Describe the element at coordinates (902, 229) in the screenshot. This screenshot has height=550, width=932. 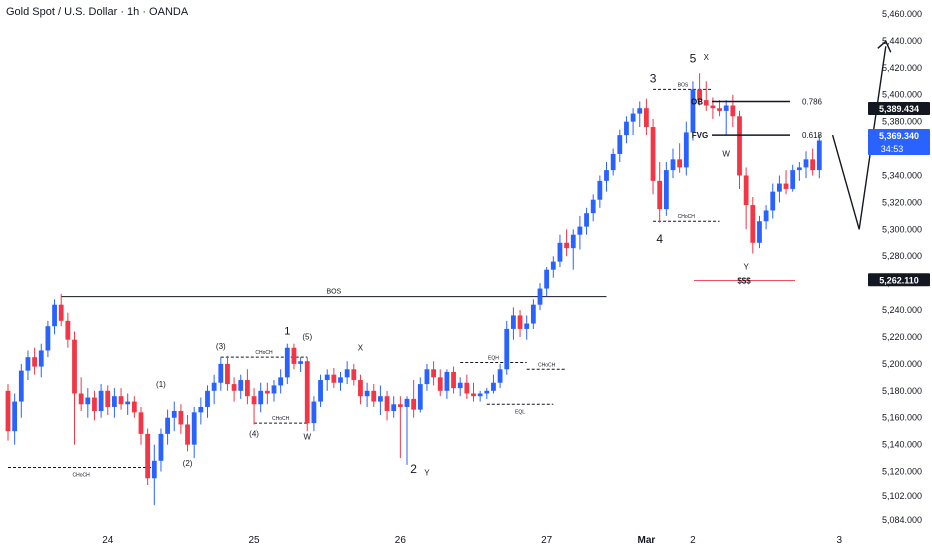
I see `y-tick-label: 5,300.000` at that location.